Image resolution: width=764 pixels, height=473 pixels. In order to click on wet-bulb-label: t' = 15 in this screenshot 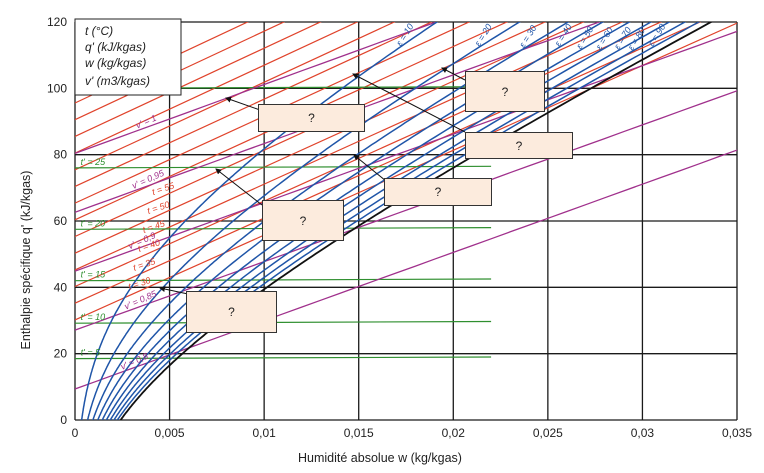, I will do `click(93, 275)`.